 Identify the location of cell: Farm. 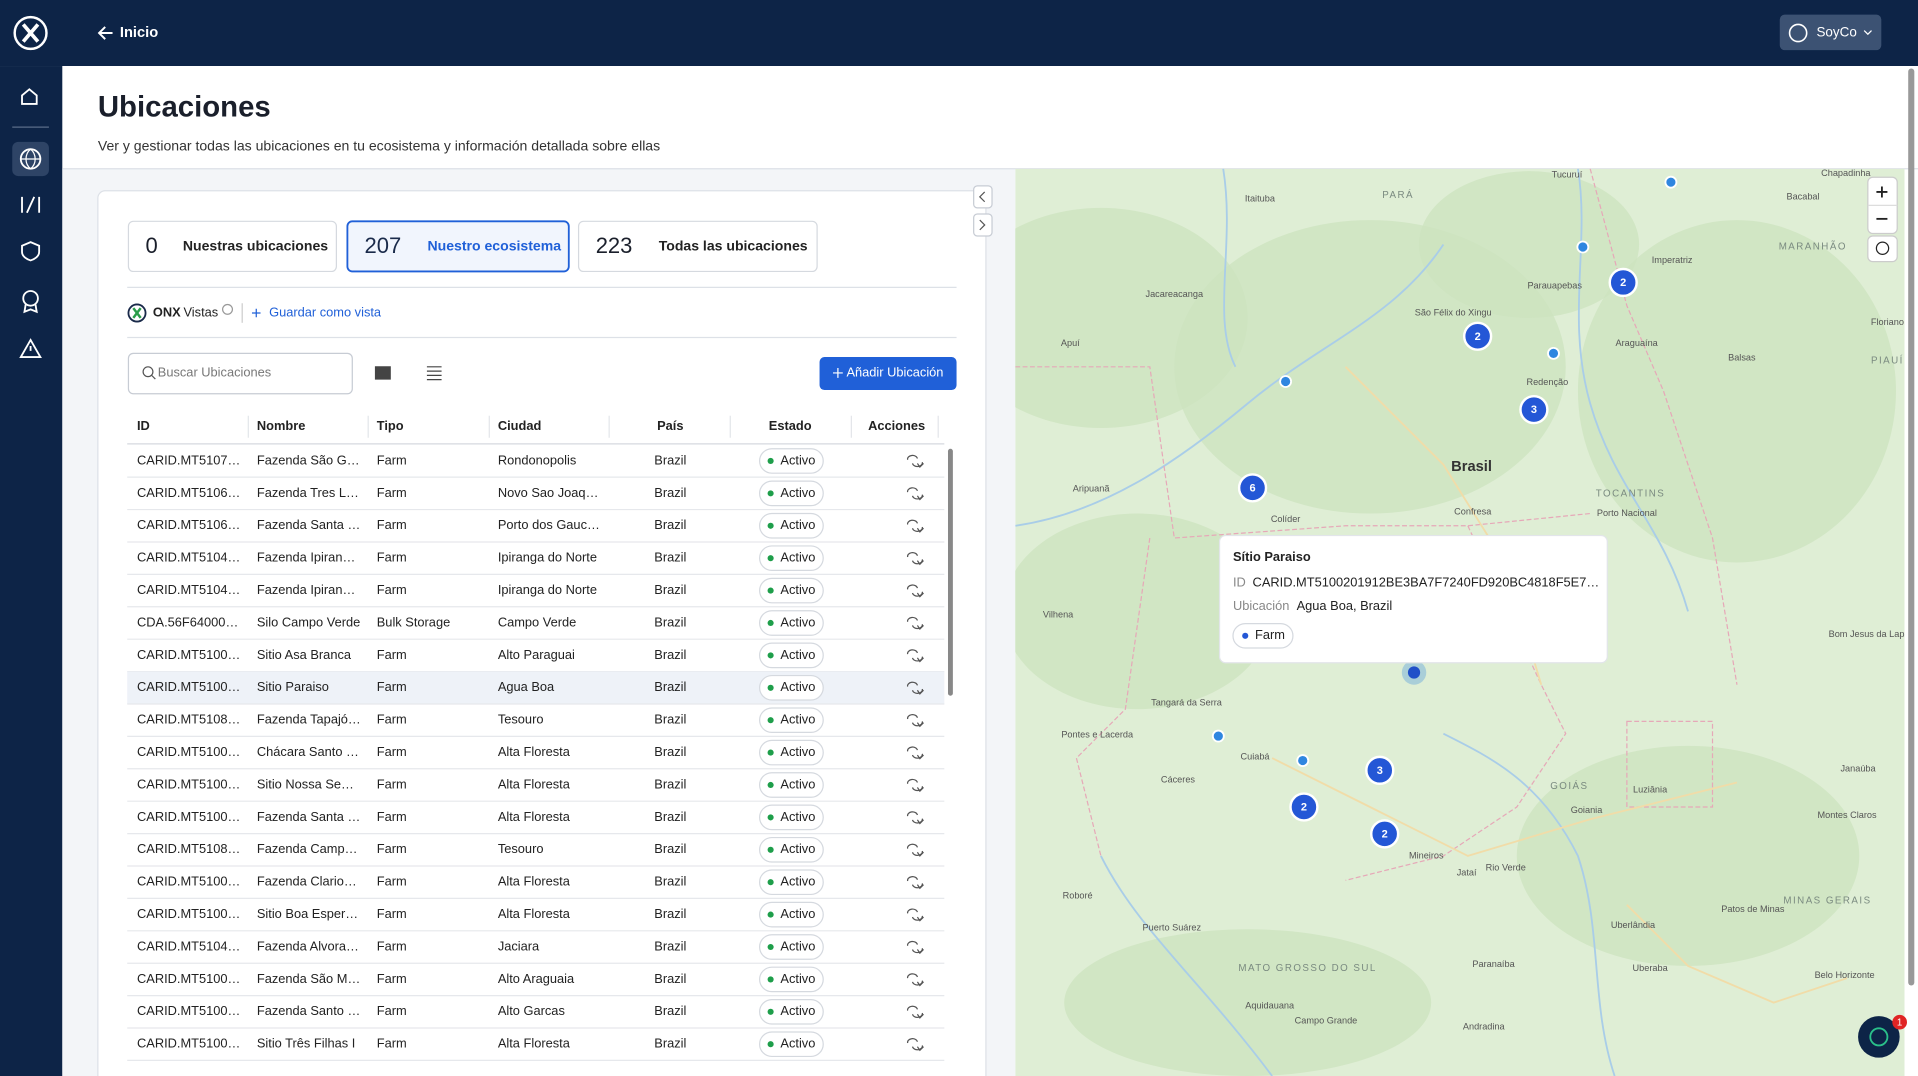
(392, 459).